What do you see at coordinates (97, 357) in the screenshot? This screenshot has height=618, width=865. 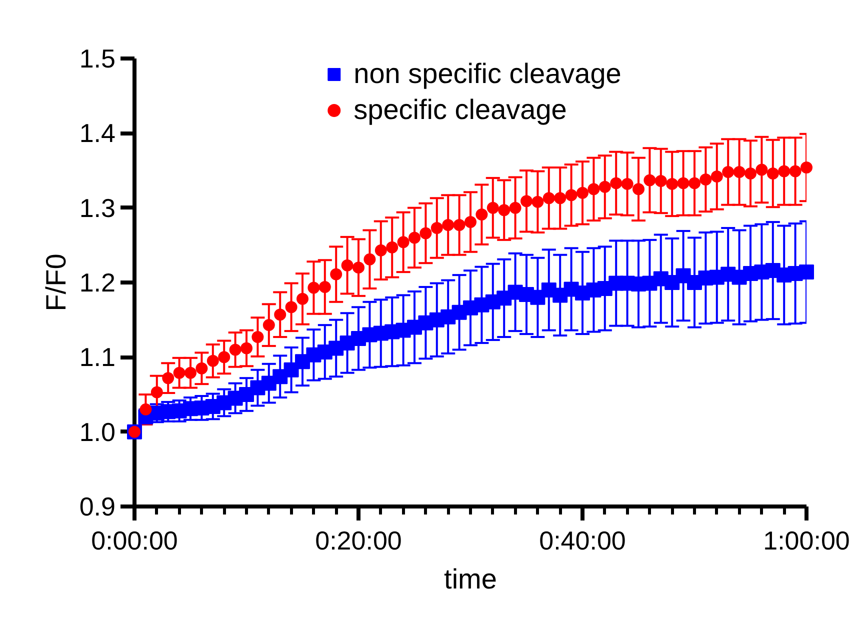 I see `y-tick-label: 1.1` at bounding box center [97, 357].